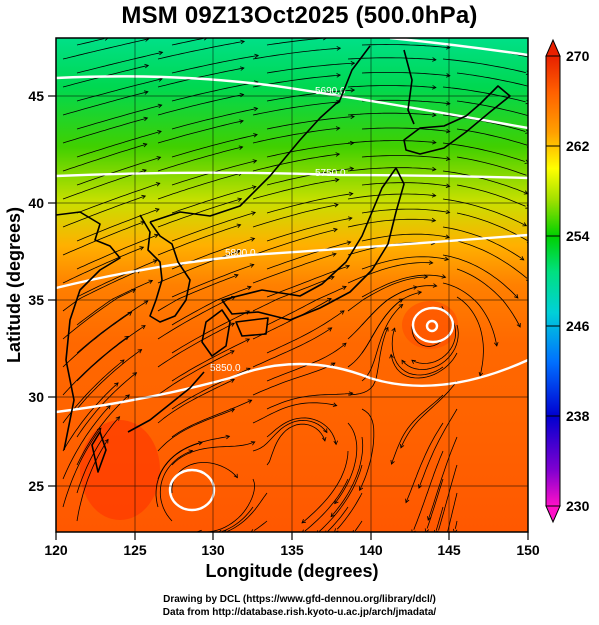 The height and width of the screenshot is (625, 599). I want to click on colorbar-label: 262, so click(578, 146).